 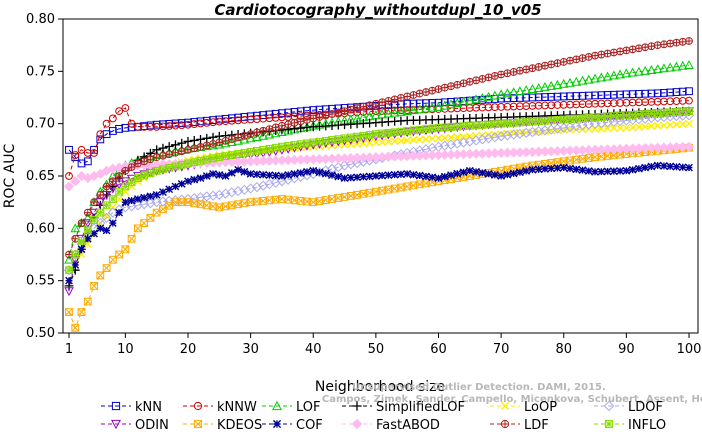 What do you see at coordinates (40, 71) in the screenshot?
I see `y-tick-label: 0.75` at bounding box center [40, 71].